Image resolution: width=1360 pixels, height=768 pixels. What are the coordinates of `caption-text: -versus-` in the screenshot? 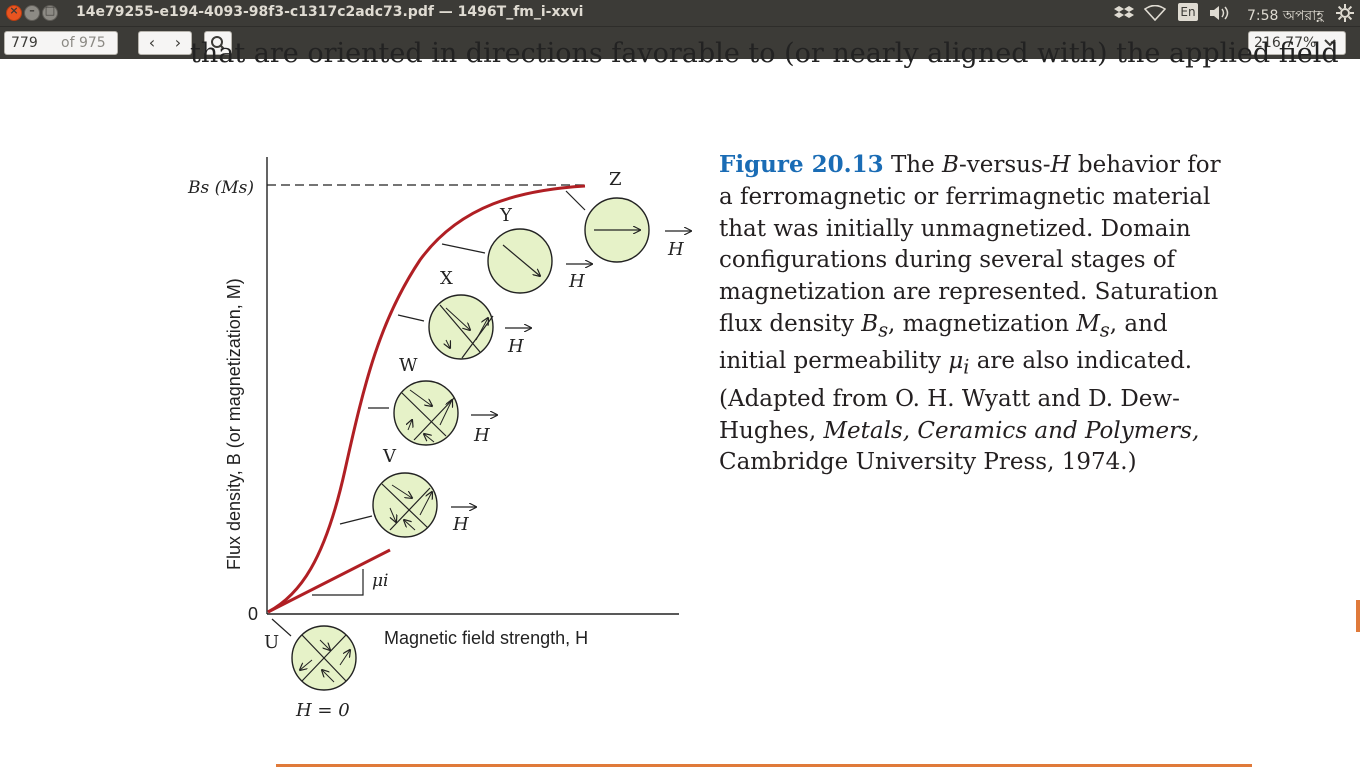 It's located at (1004, 165).